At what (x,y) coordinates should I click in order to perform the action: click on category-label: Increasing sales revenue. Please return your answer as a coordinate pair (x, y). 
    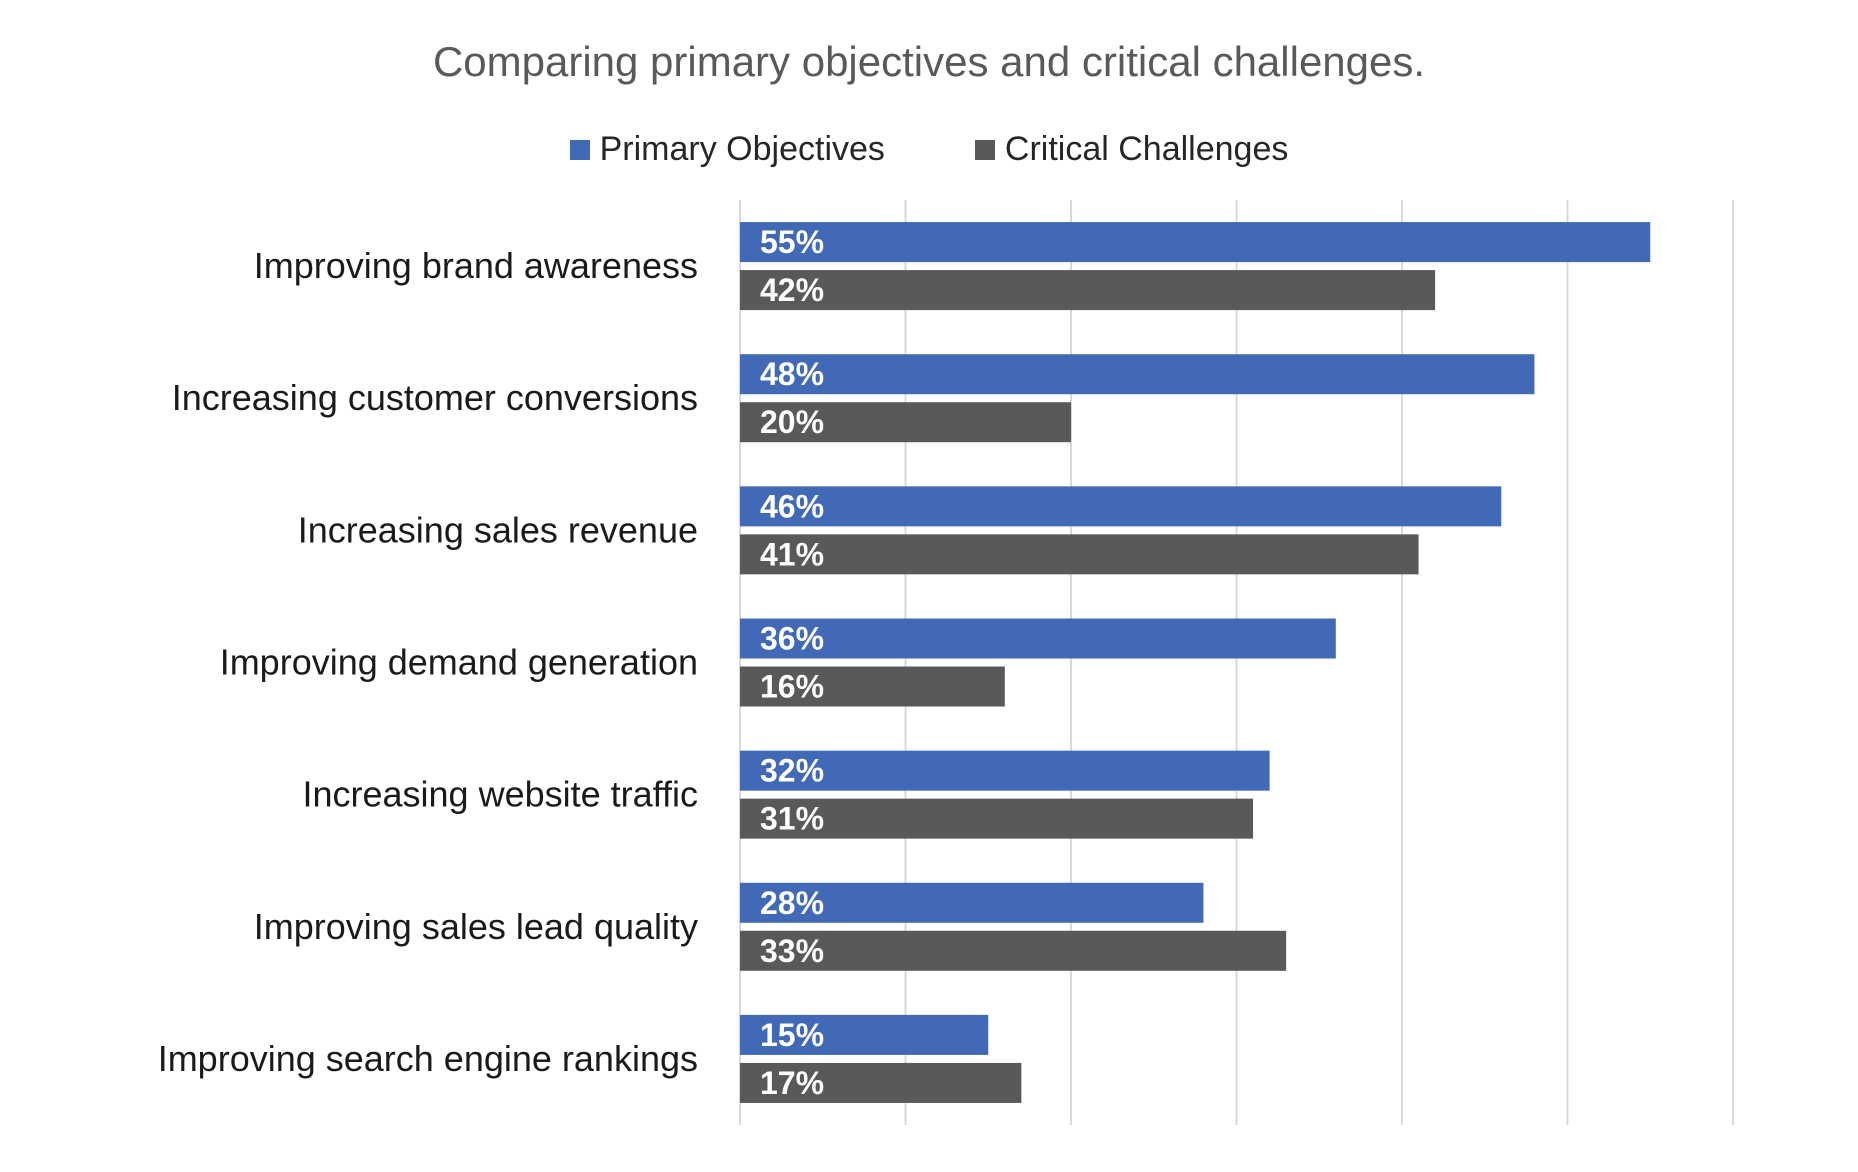
    Looking at the image, I should click on (498, 529).